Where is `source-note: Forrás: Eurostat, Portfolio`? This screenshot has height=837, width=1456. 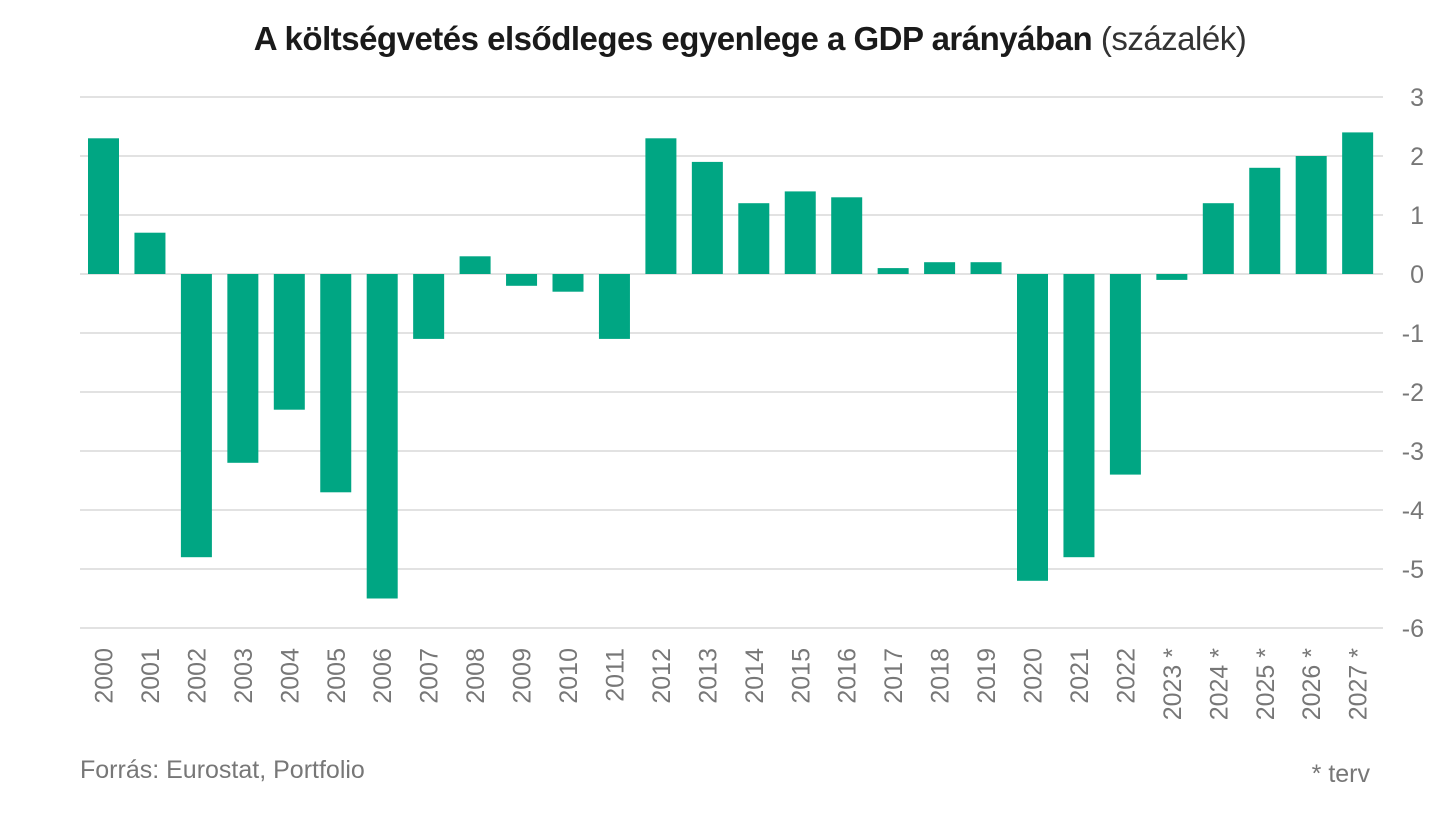
source-note: Forrás: Eurostat, Portfolio is located at coordinates (222, 770).